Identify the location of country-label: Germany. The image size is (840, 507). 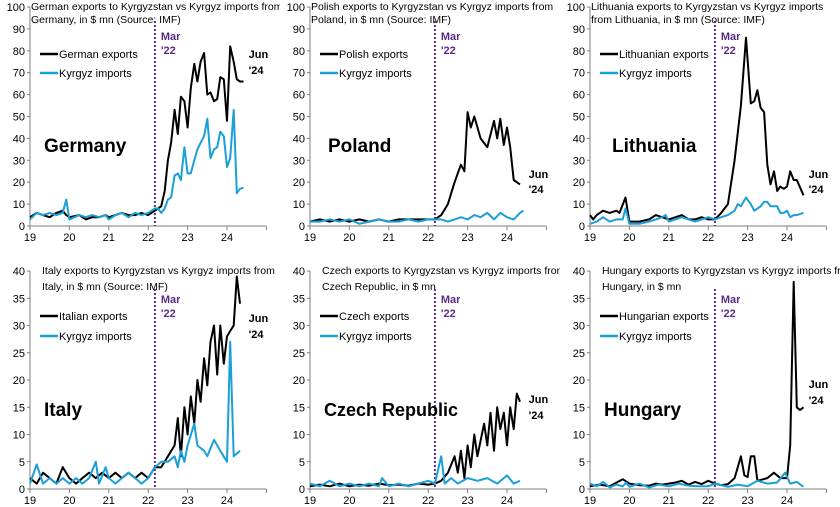
(85, 146).